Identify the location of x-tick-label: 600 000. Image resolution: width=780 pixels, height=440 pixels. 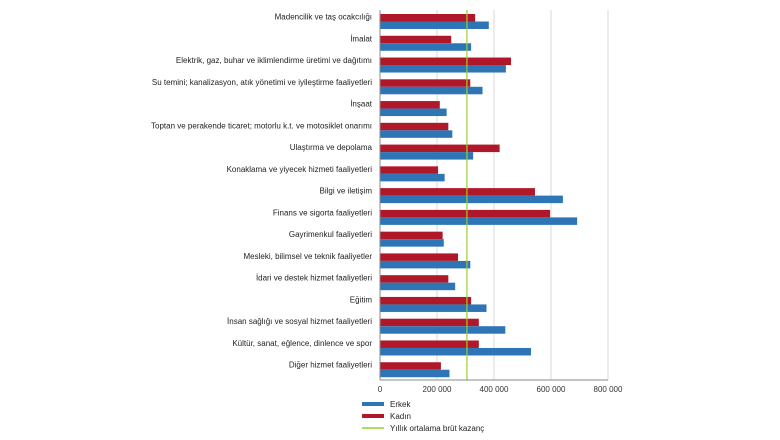
(551, 389).